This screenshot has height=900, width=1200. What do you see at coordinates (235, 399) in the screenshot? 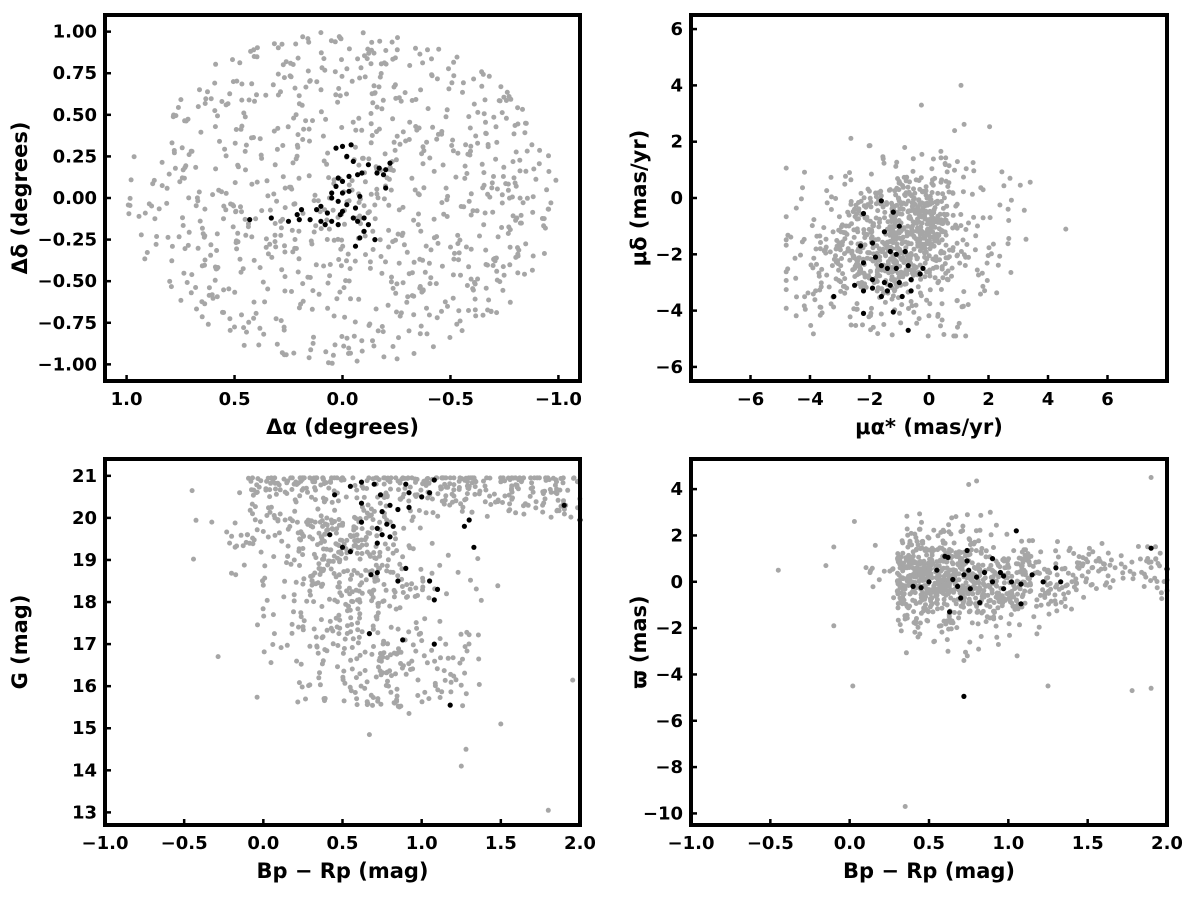
I see `x-tick-label: 0.5` at bounding box center [235, 399].